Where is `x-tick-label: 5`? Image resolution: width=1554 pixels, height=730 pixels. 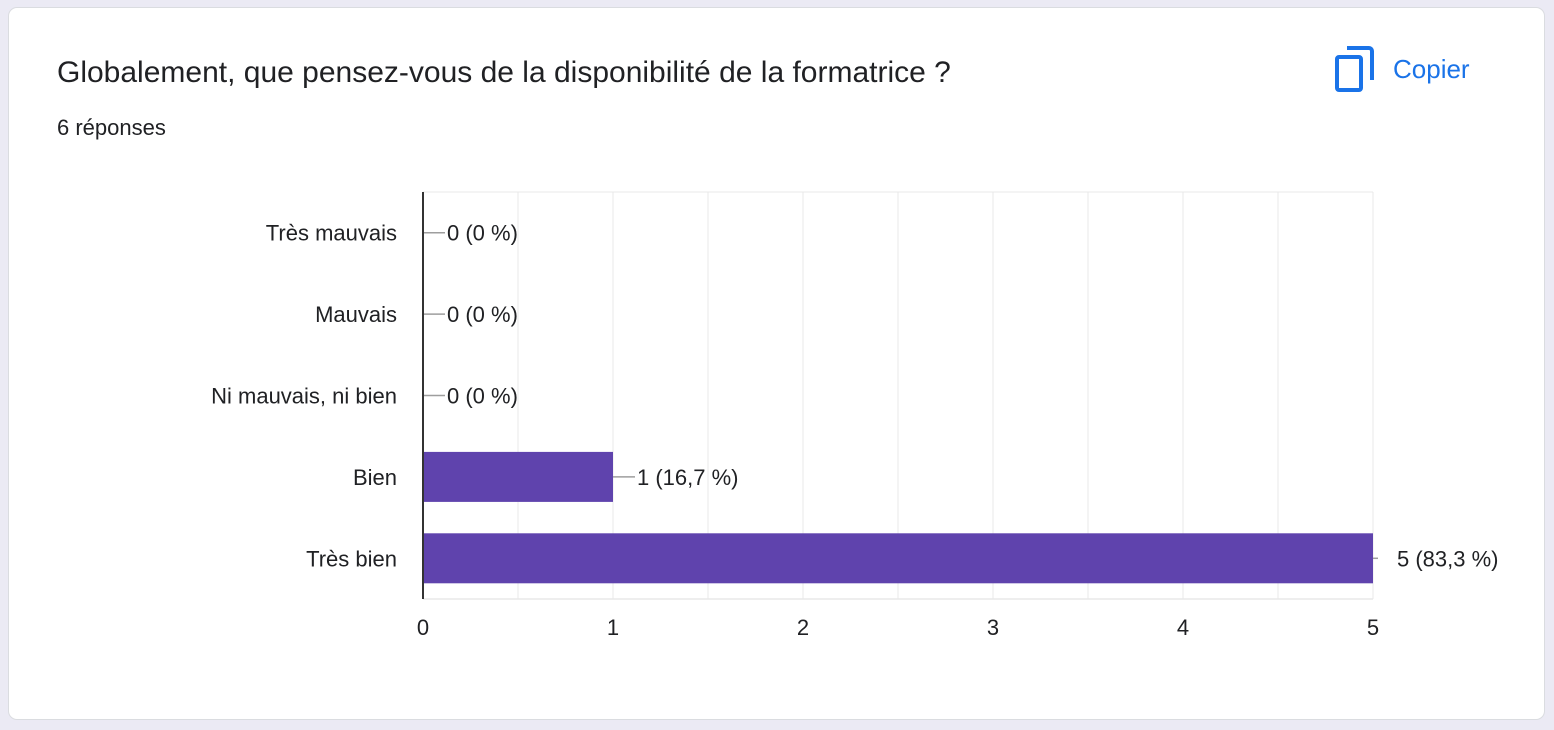 x-tick-label: 5 is located at coordinates (1373, 627).